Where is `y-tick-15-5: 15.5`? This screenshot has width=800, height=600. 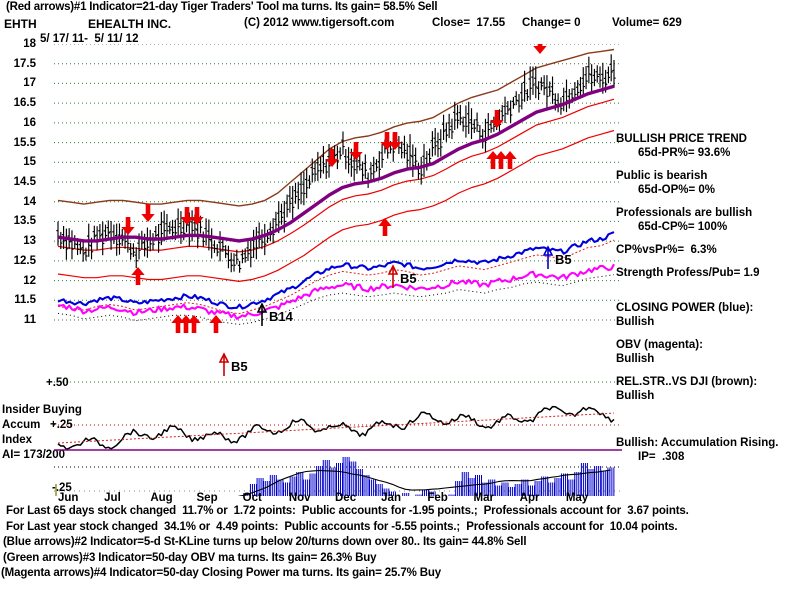 y-tick-15-5: 15.5 is located at coordinates (24, 142).